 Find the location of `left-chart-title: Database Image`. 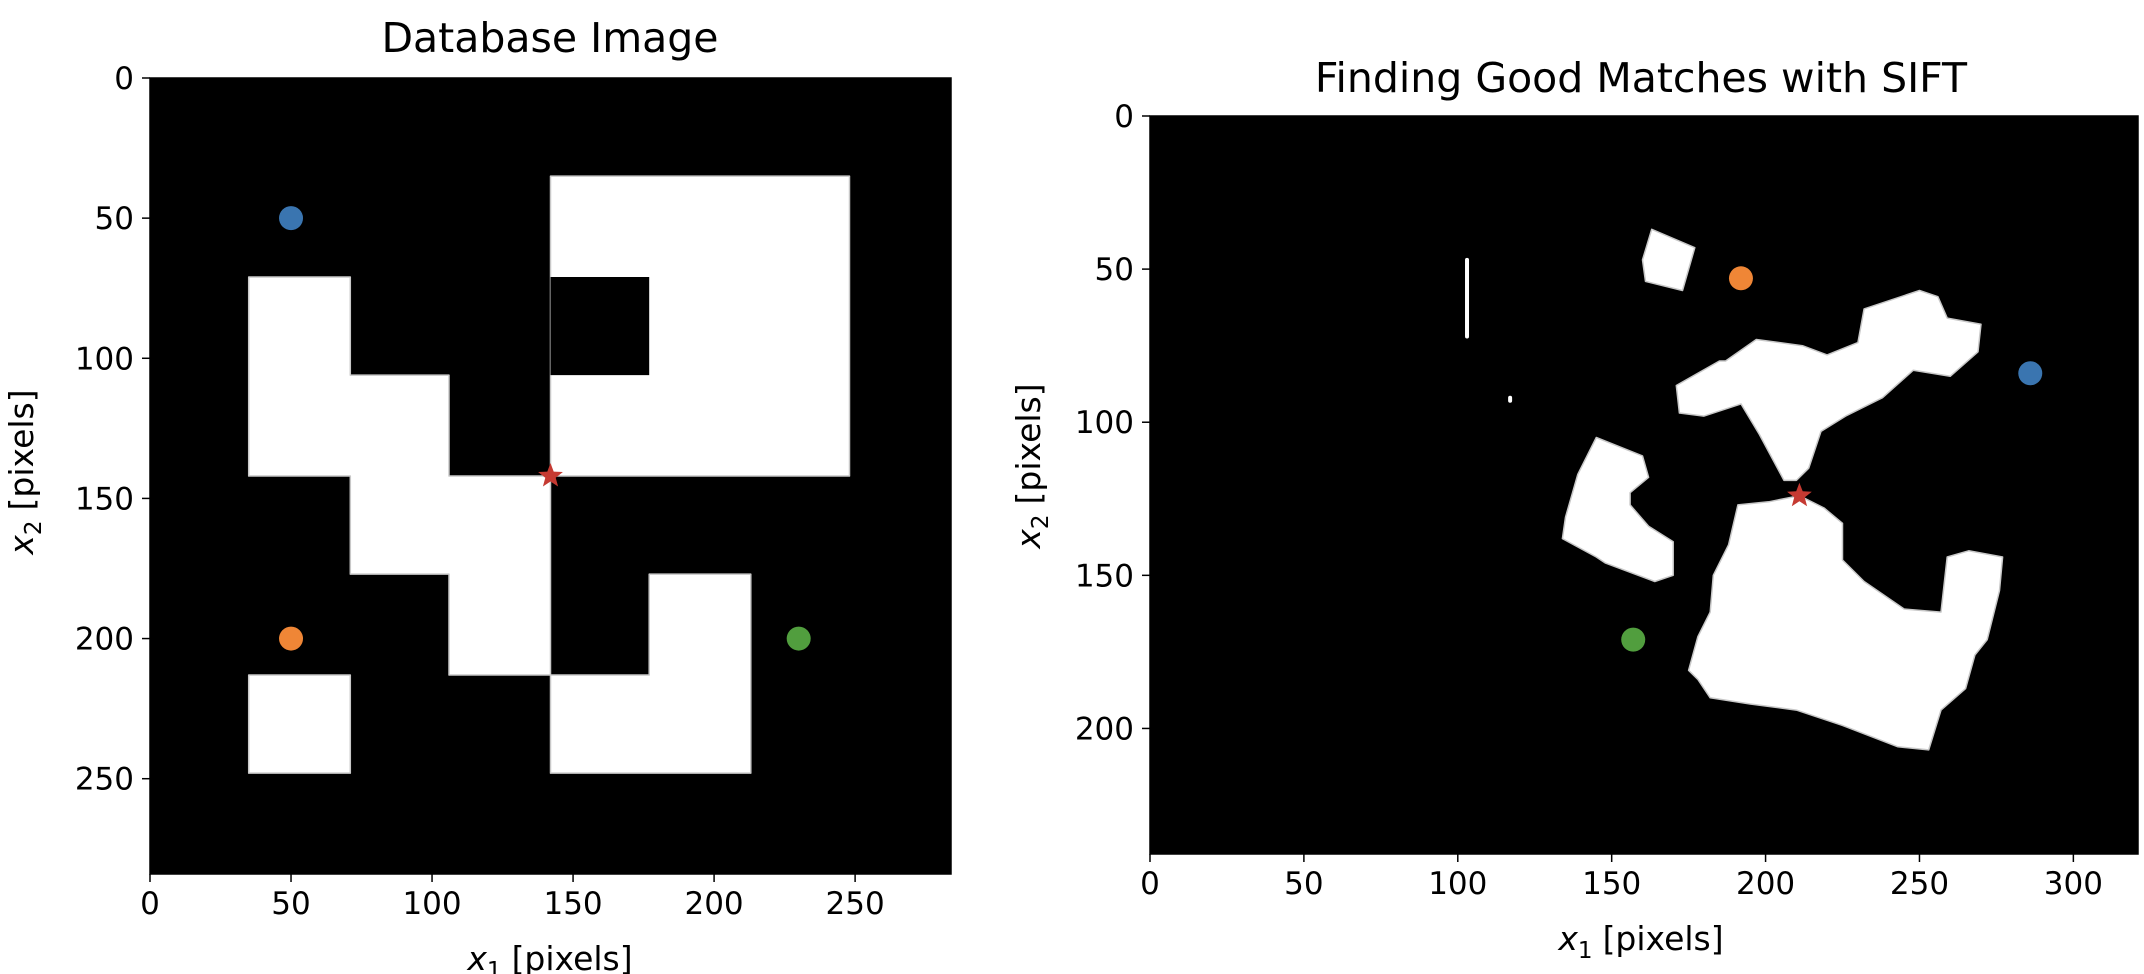

left-chart-title: Database Image is located at coordinates (549, 38).